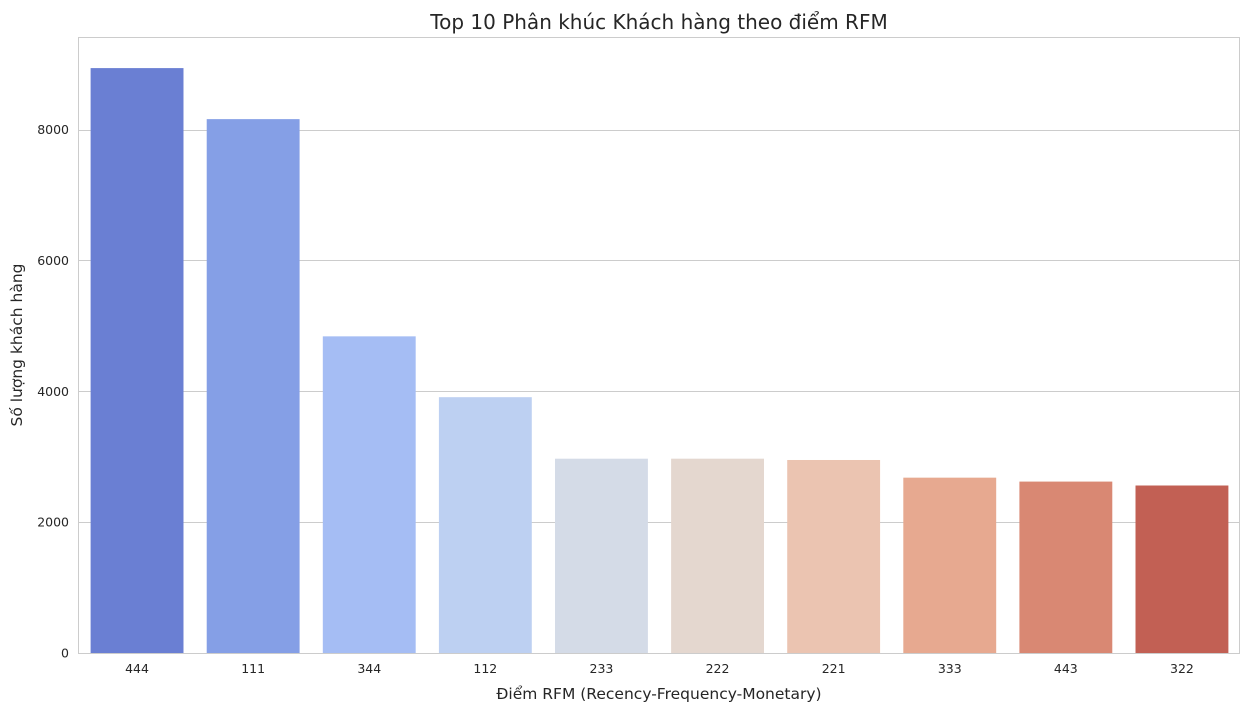 The width and height of the screenshot is (1248, 710). I want to click on y-tick-label: 0, so click(65, 653).